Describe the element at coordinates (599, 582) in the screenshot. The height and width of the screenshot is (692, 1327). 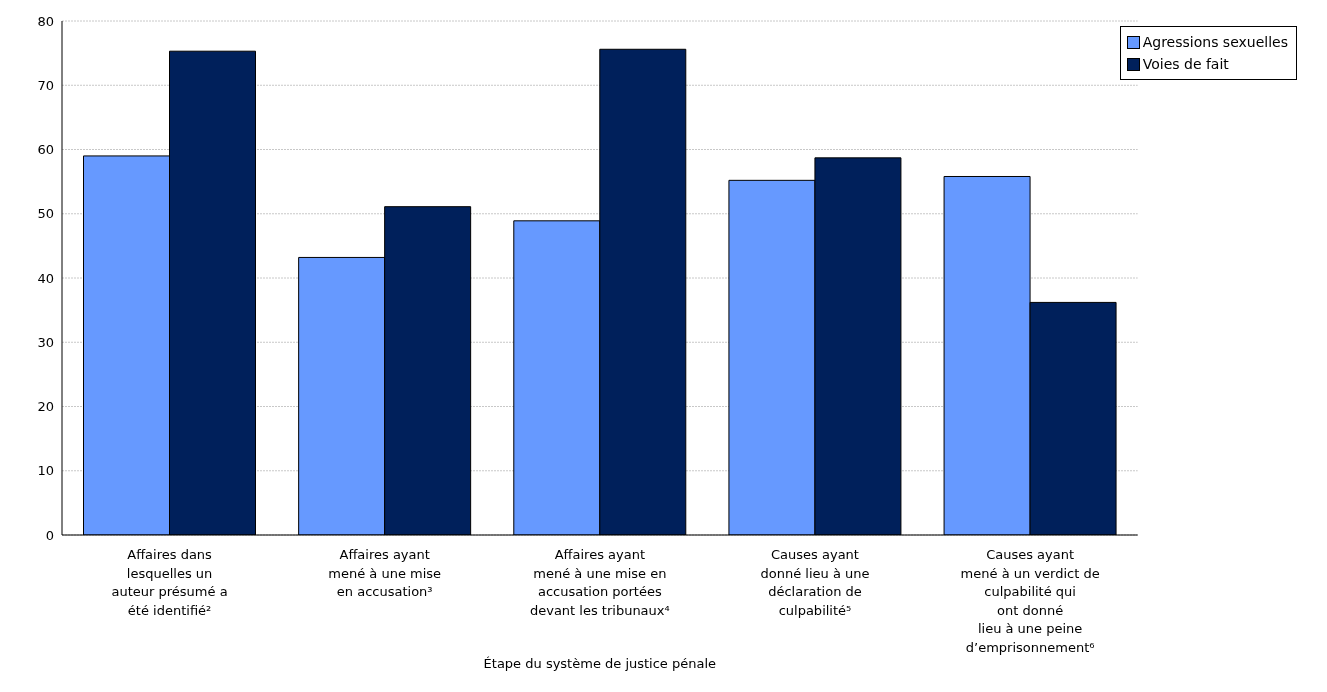
I see `x-tick-label: Affaires ayant mené à une mise en accusation portées devant les tribunaux⁴` at that location.